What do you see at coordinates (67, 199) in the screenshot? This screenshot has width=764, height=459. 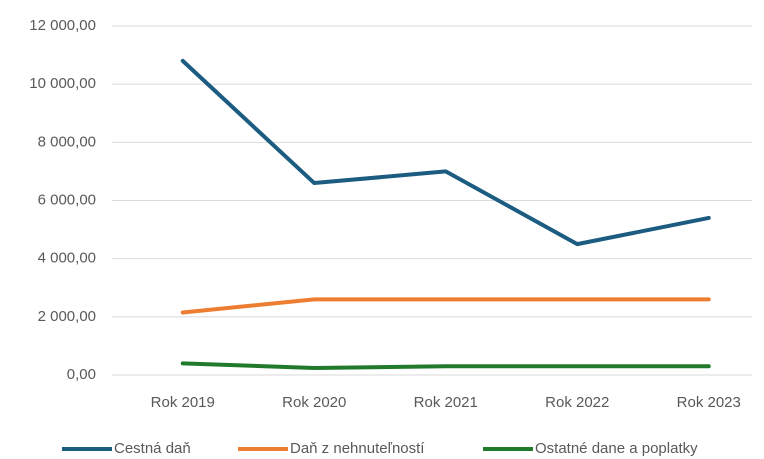 I see `y-tick-label: 6 000,00` at bounding box center [67, 199].